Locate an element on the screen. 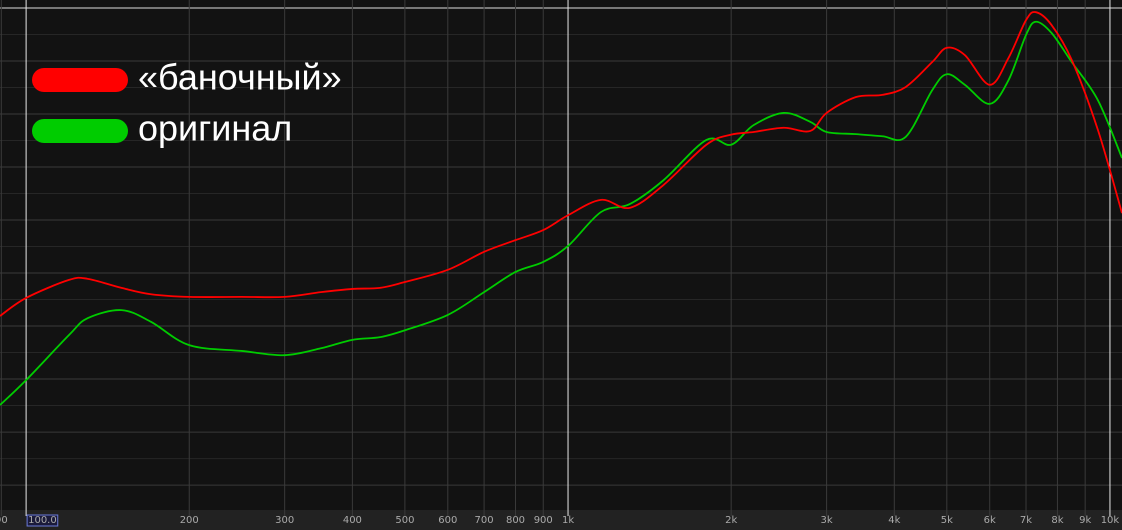 The height and width of the screenshot is (530, 1122). x-tick-label: 2k is located at coordinates (731, 520).